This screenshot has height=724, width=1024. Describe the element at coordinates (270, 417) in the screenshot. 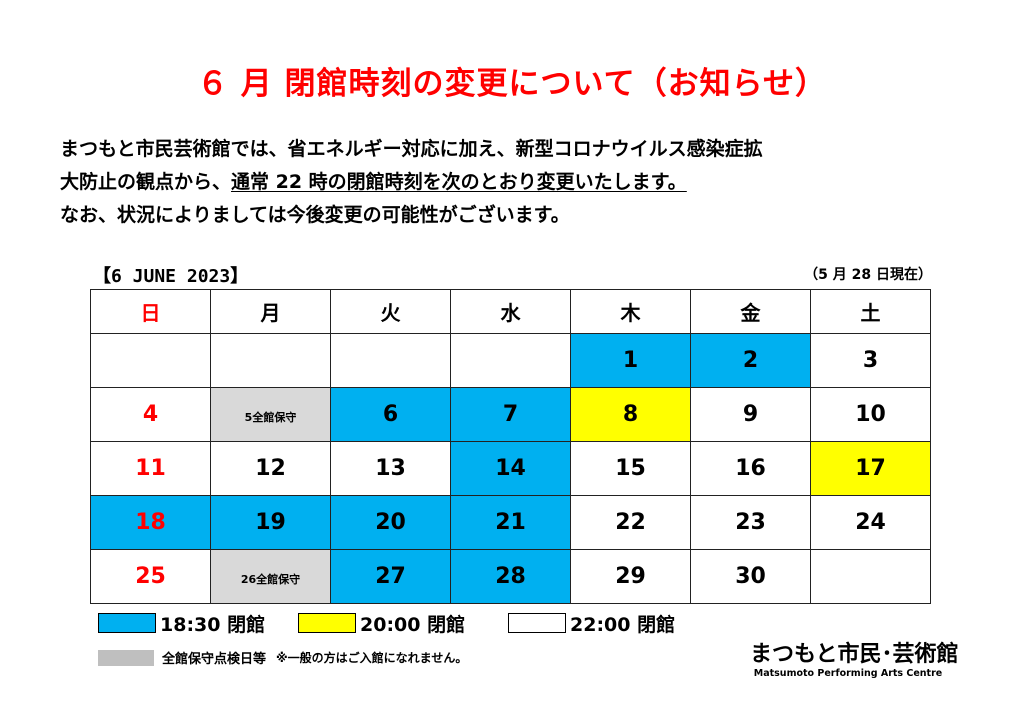

I see `calendar-day-text: 5全館保守` at that location.